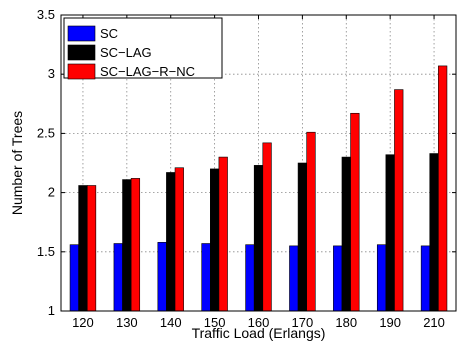  What do you see at coordinates (215, 322) in the screenshot?
I see `x-tick-label: 150` at bounding box center [215, 322].